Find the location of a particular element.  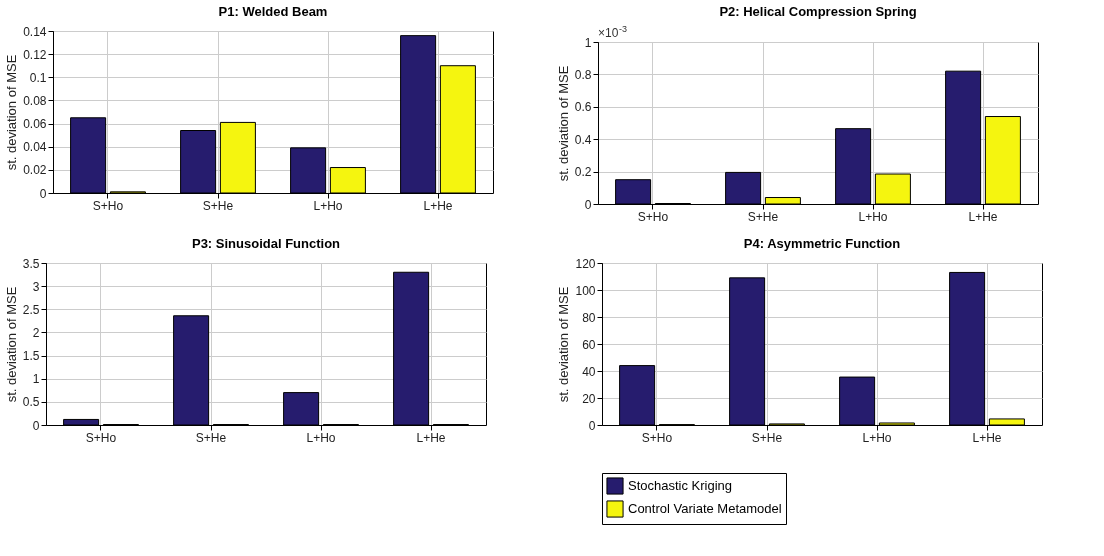

chart-title: P2: Helical Compression Spring is located at coordinates (818, 11).